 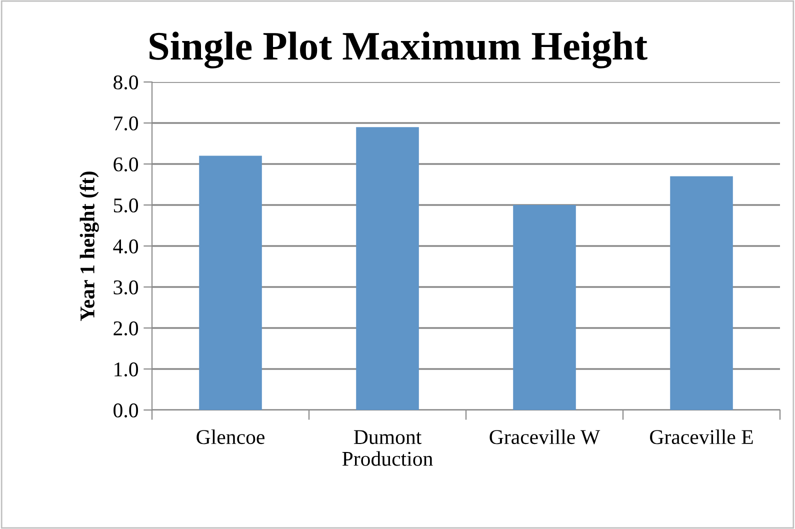 What do you see at coordinates (126, 82) in the screenshot?
I see `y-tick-label: 8.0` at bounding box center [126, 82].